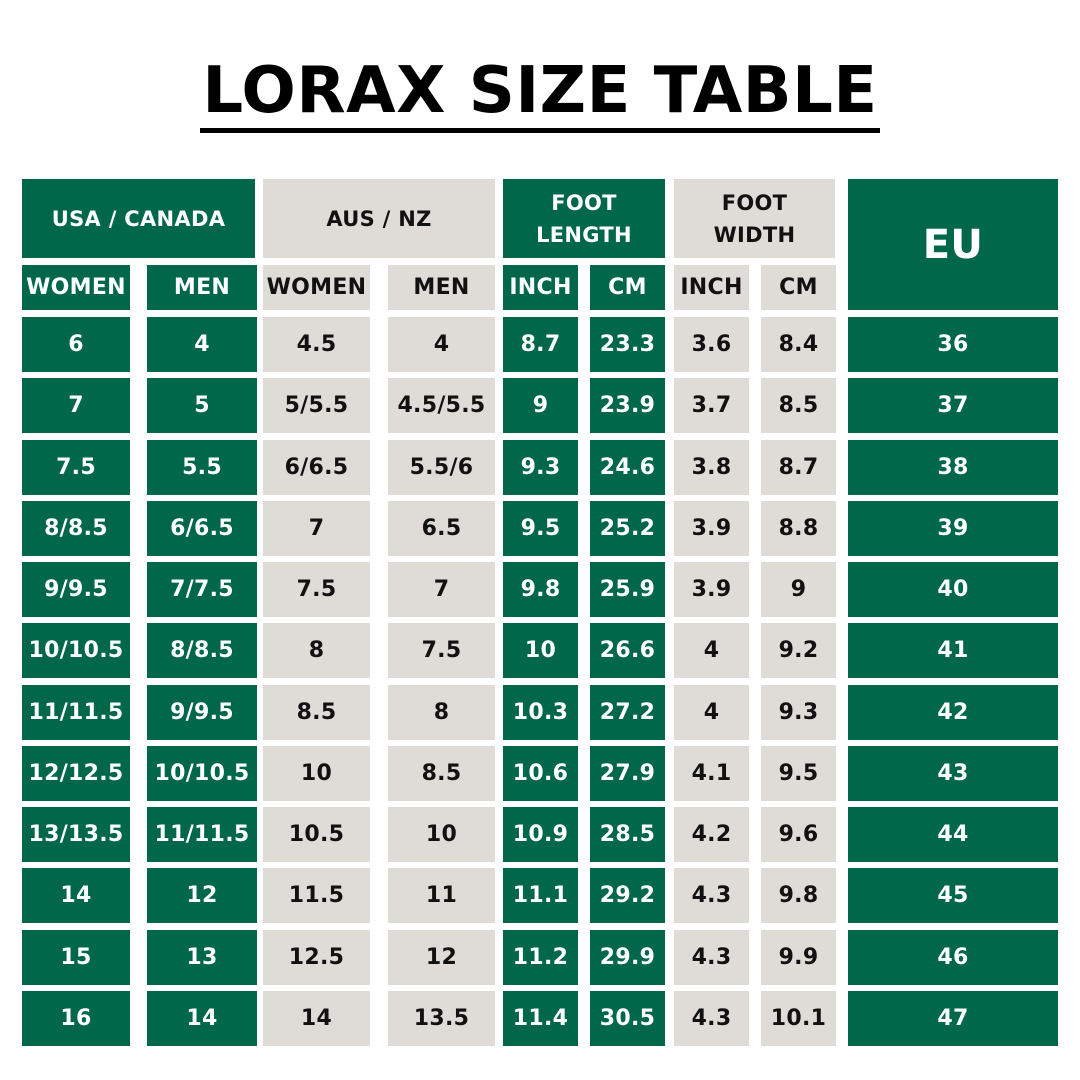 The image size is (1080, 1080). I want to click on sub-length-cm: CM, so click(627, 287).